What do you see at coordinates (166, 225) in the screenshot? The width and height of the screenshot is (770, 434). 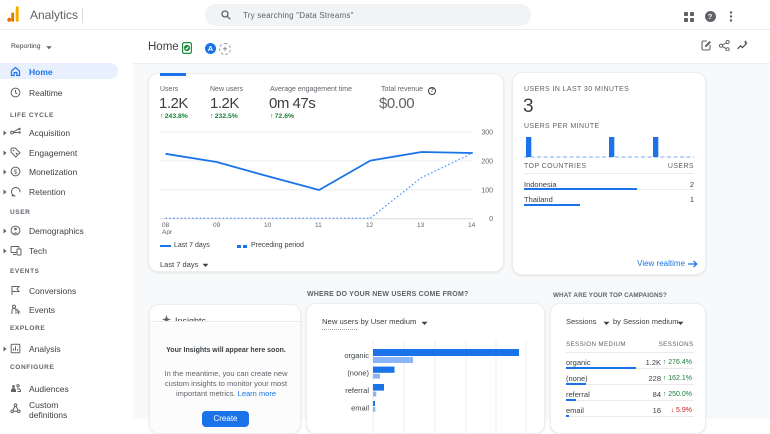 I see `svg-text: 08` at bounding box center [166, 225].